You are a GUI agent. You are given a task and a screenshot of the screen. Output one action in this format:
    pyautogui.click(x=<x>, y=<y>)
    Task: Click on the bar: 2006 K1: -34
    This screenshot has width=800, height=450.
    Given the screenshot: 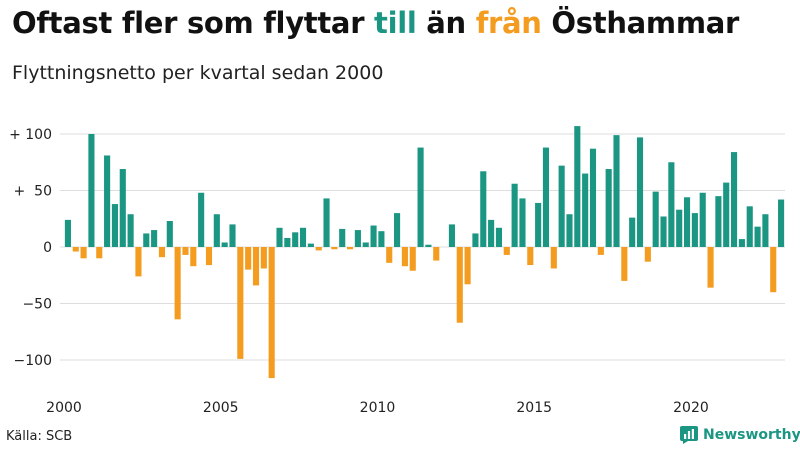 What is the action you would take?
    pyautogui.click(x=256, y=266)
    